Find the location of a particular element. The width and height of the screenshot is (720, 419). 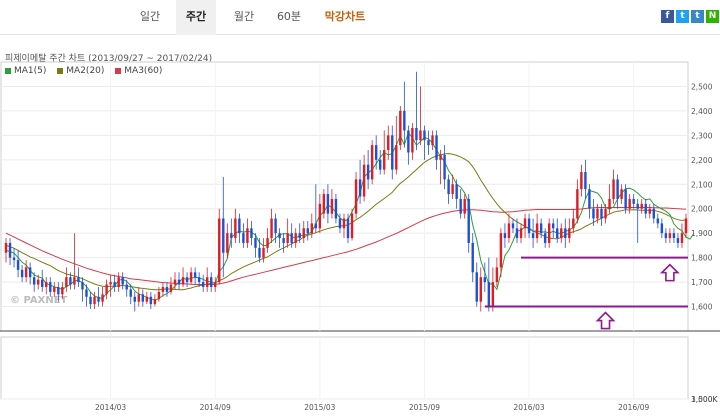

facebook-icon: f is located at coordinates (667, 16).